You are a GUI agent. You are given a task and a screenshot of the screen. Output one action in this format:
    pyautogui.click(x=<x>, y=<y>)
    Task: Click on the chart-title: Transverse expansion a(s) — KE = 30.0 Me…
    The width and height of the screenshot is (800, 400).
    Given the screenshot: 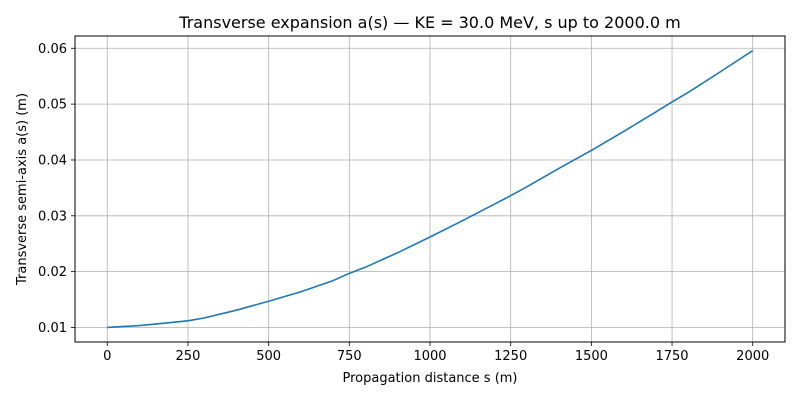 What is the action you would take?
    pyautogui.click(x=429, y=22)
    